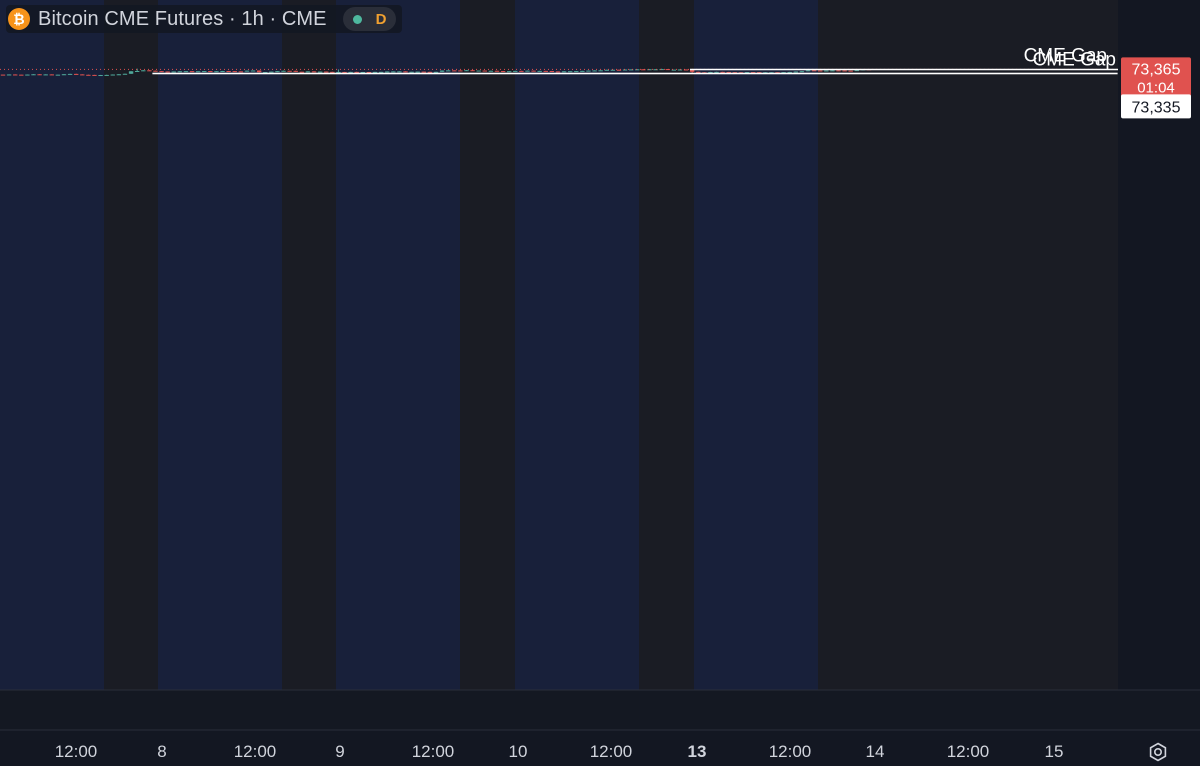  What do you see at coordinates (875, 751) in the screenshot?
I see `time-axis-label: 14` at bounding box center [875, 751].